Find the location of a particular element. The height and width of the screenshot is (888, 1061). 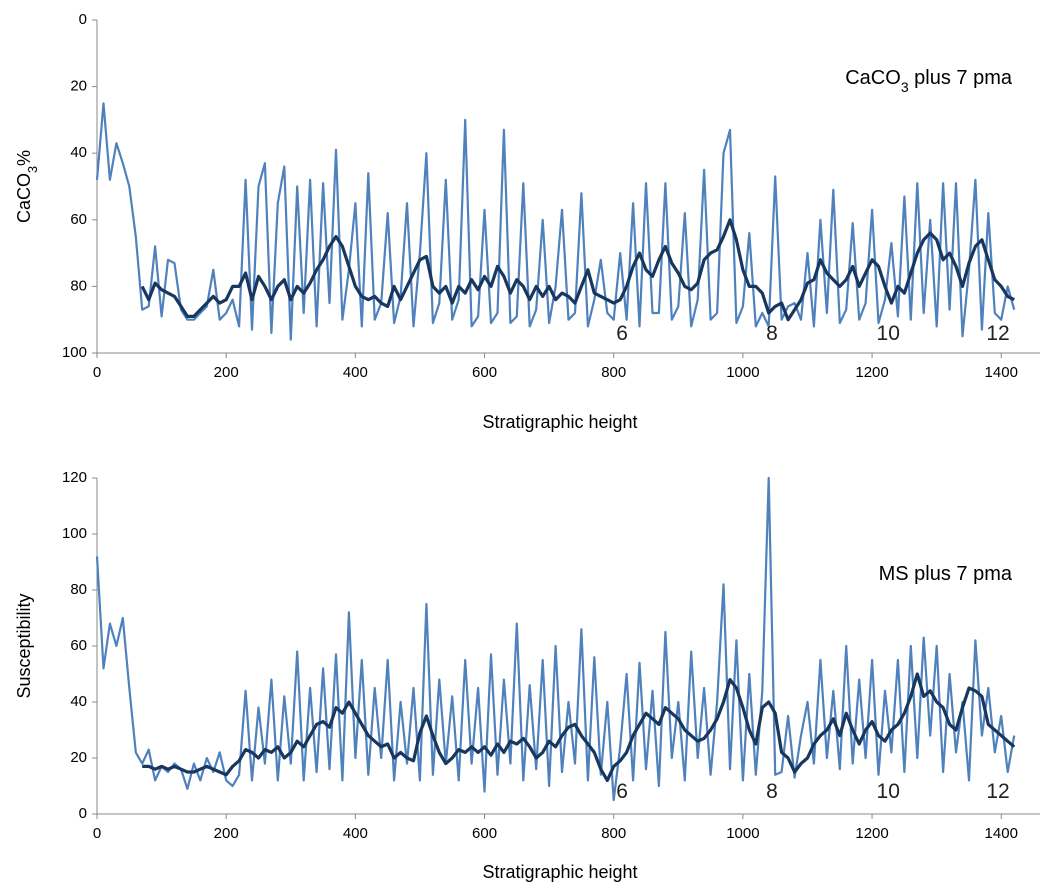

y-axis-title: CaCO3% is located at coordinates (27, 186).